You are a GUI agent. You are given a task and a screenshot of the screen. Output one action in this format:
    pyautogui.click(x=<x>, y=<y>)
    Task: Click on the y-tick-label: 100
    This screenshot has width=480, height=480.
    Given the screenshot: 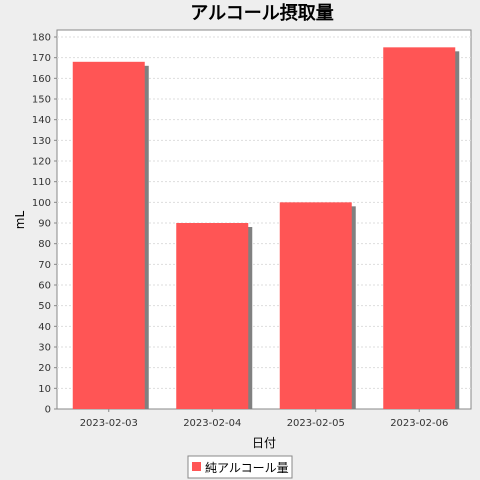 What is the action you would take?
    pyautogui.click(x=41, y=203)
    